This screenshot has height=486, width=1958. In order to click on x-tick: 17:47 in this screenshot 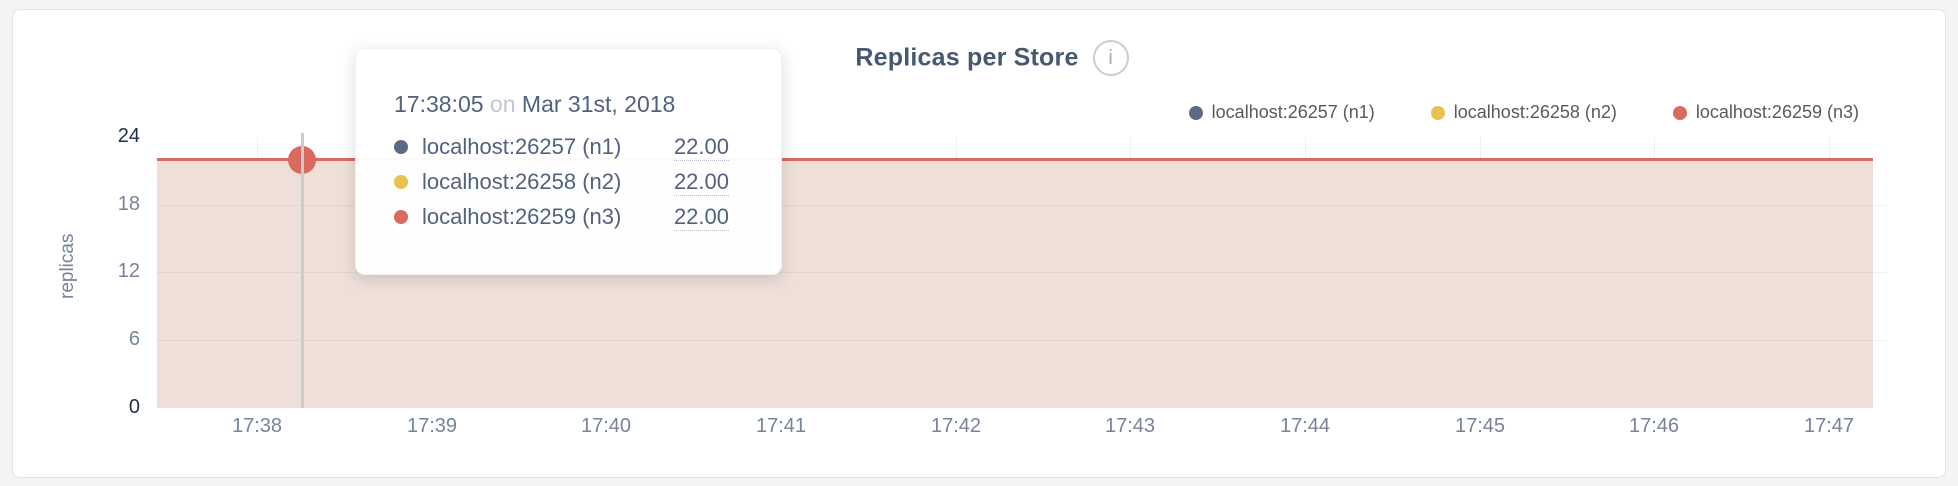, I will do `click(1829, 426)`.